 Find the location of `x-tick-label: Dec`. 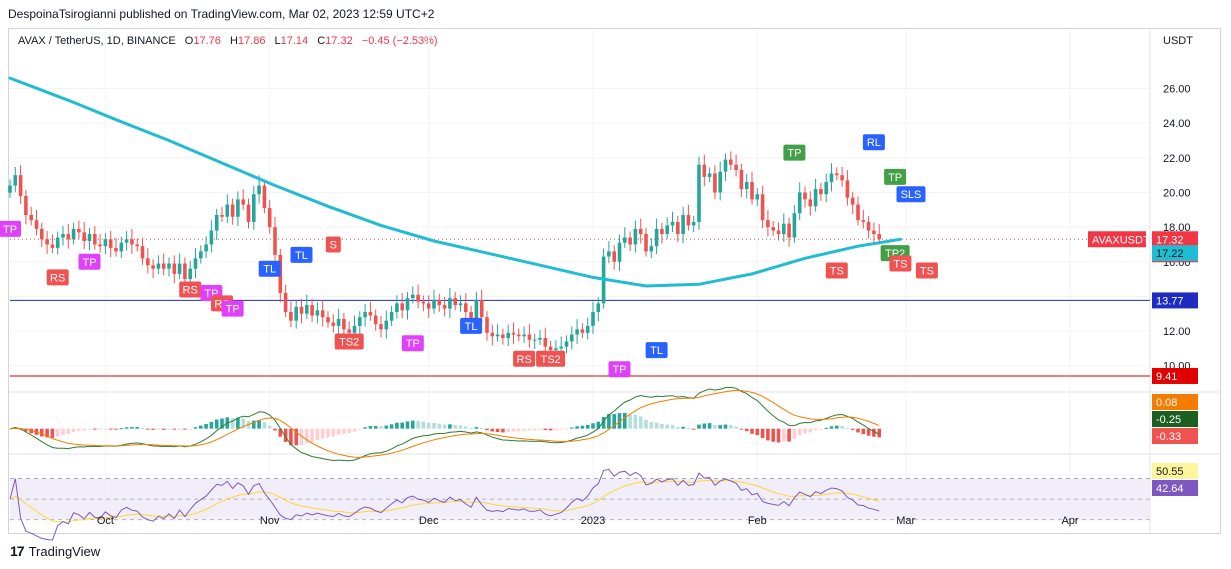

x-tick-label: Dec is located at coordinates (429, 521).